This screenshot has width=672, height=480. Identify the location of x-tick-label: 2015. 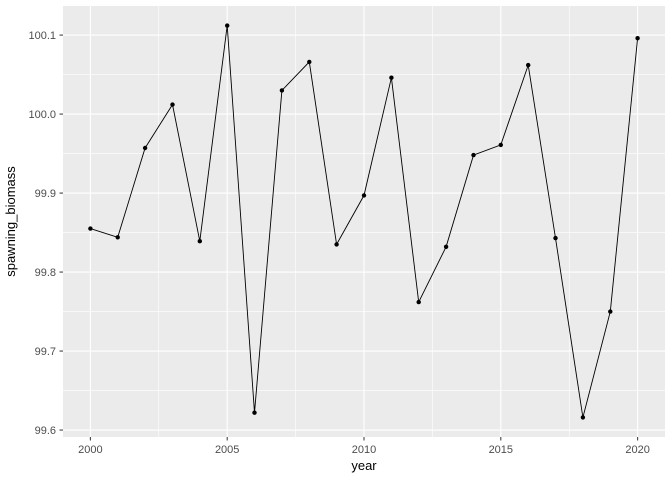
(501, 450).